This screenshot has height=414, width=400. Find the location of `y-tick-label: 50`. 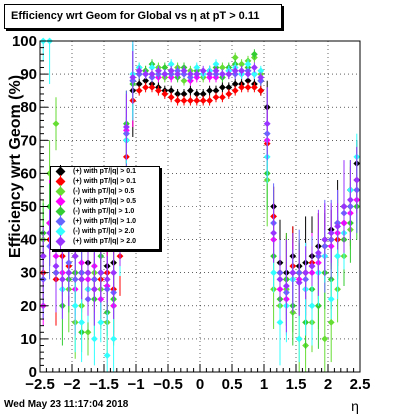

y-tick-label: 50 is located at coordinates (28, 207).